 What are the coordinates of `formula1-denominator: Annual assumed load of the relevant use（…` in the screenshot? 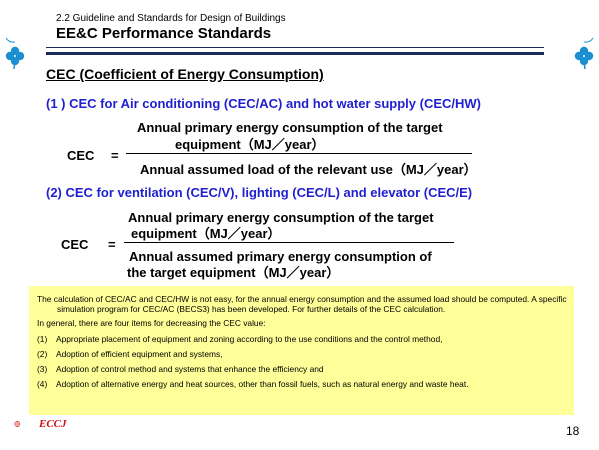 It's located at (308, 169).